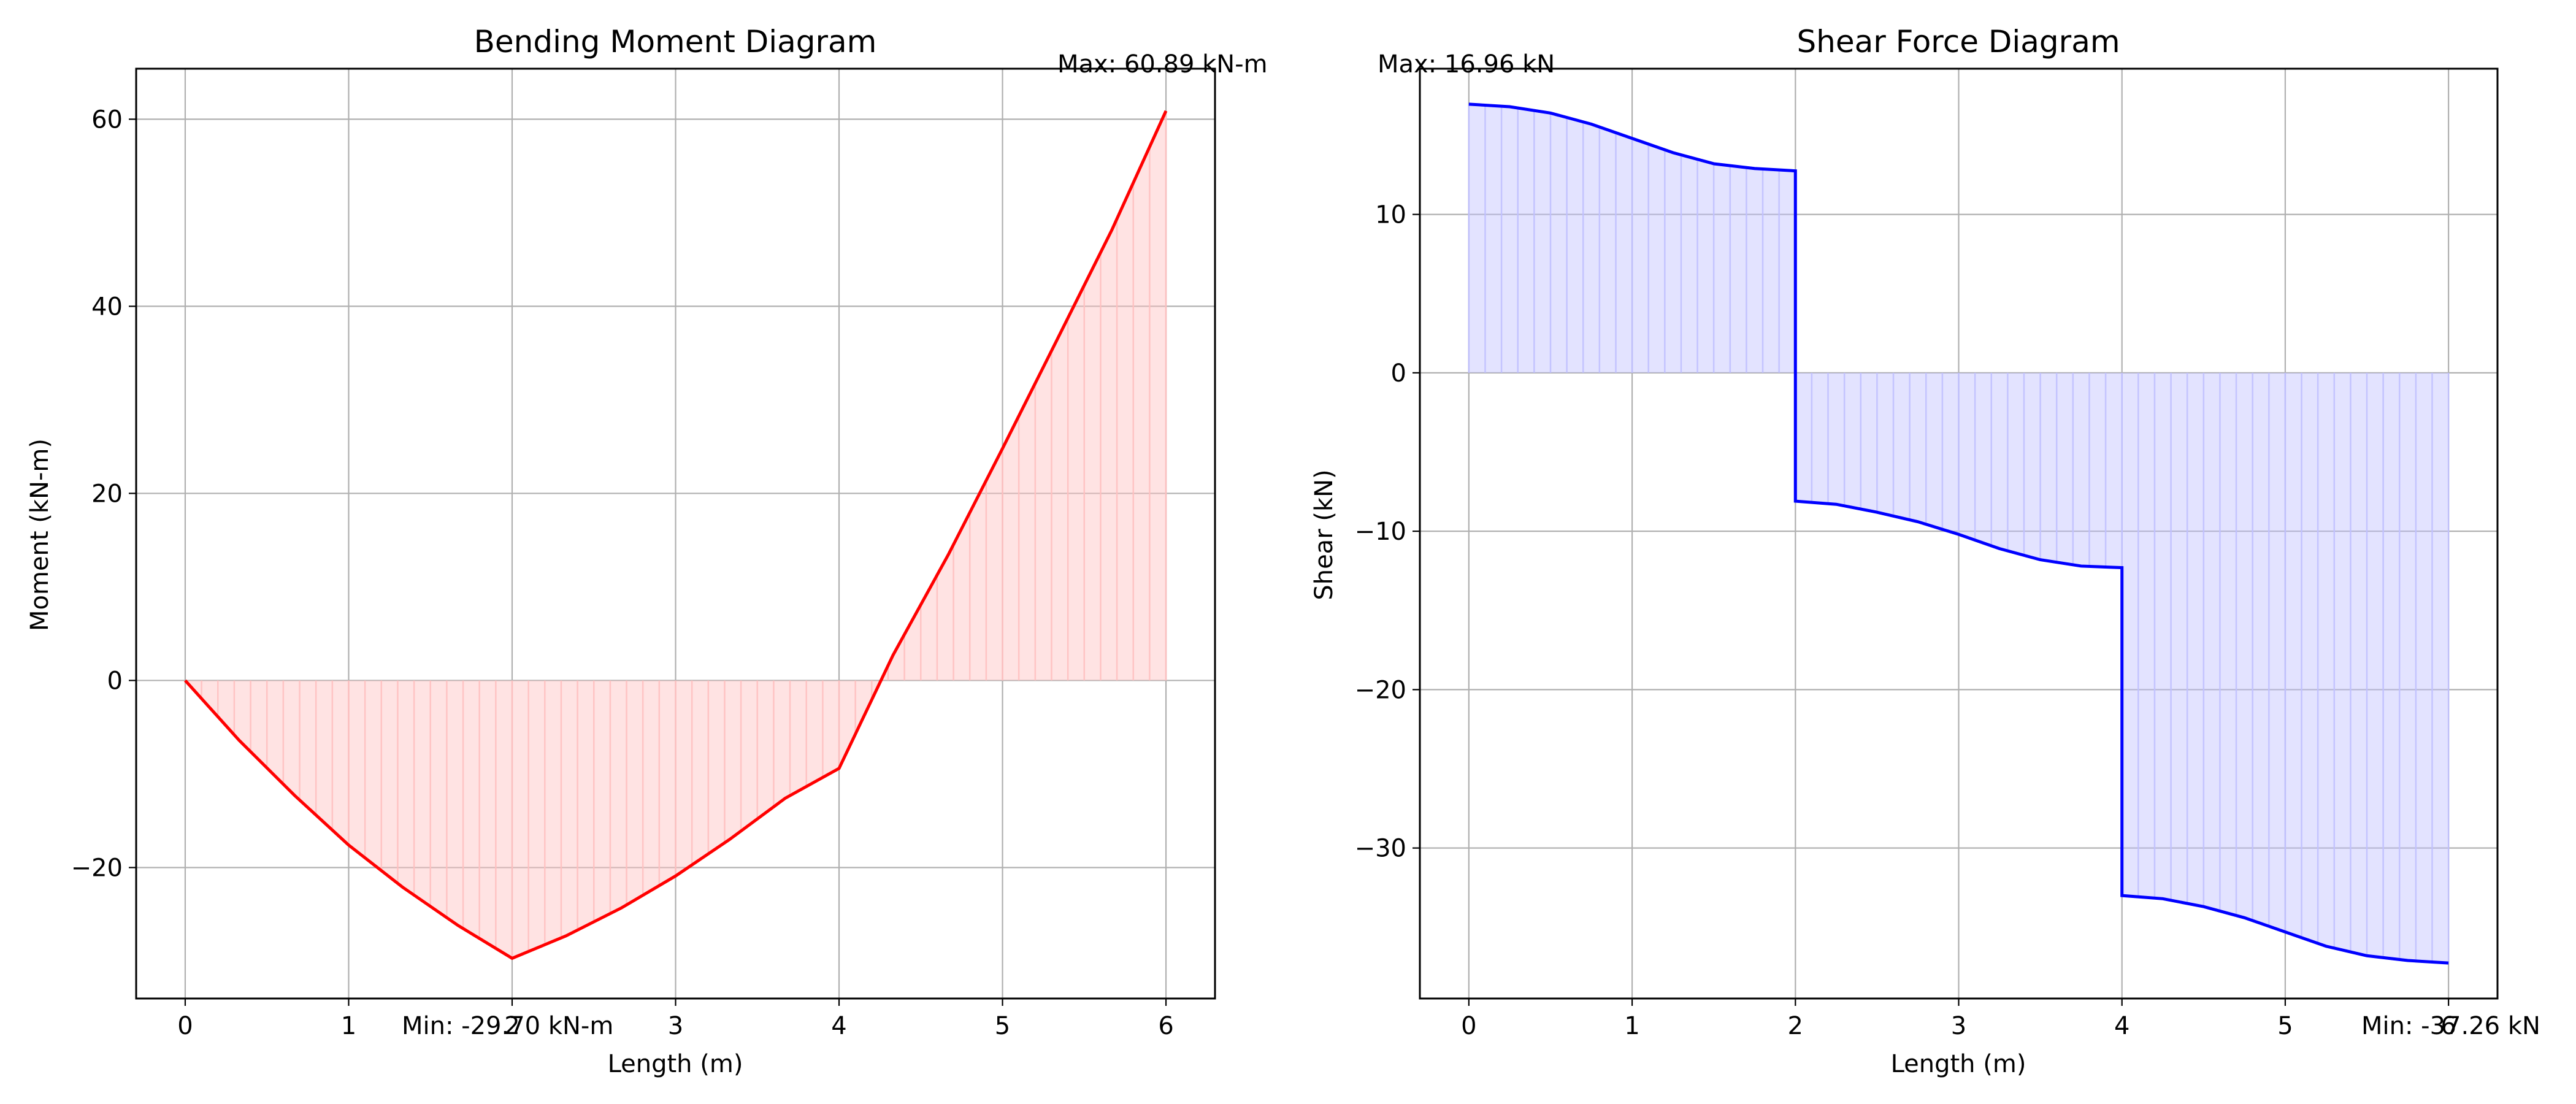  Describe the element at coordinates (1380, 532) in the screenshot. I see `y-tick-label: −10` at that location.